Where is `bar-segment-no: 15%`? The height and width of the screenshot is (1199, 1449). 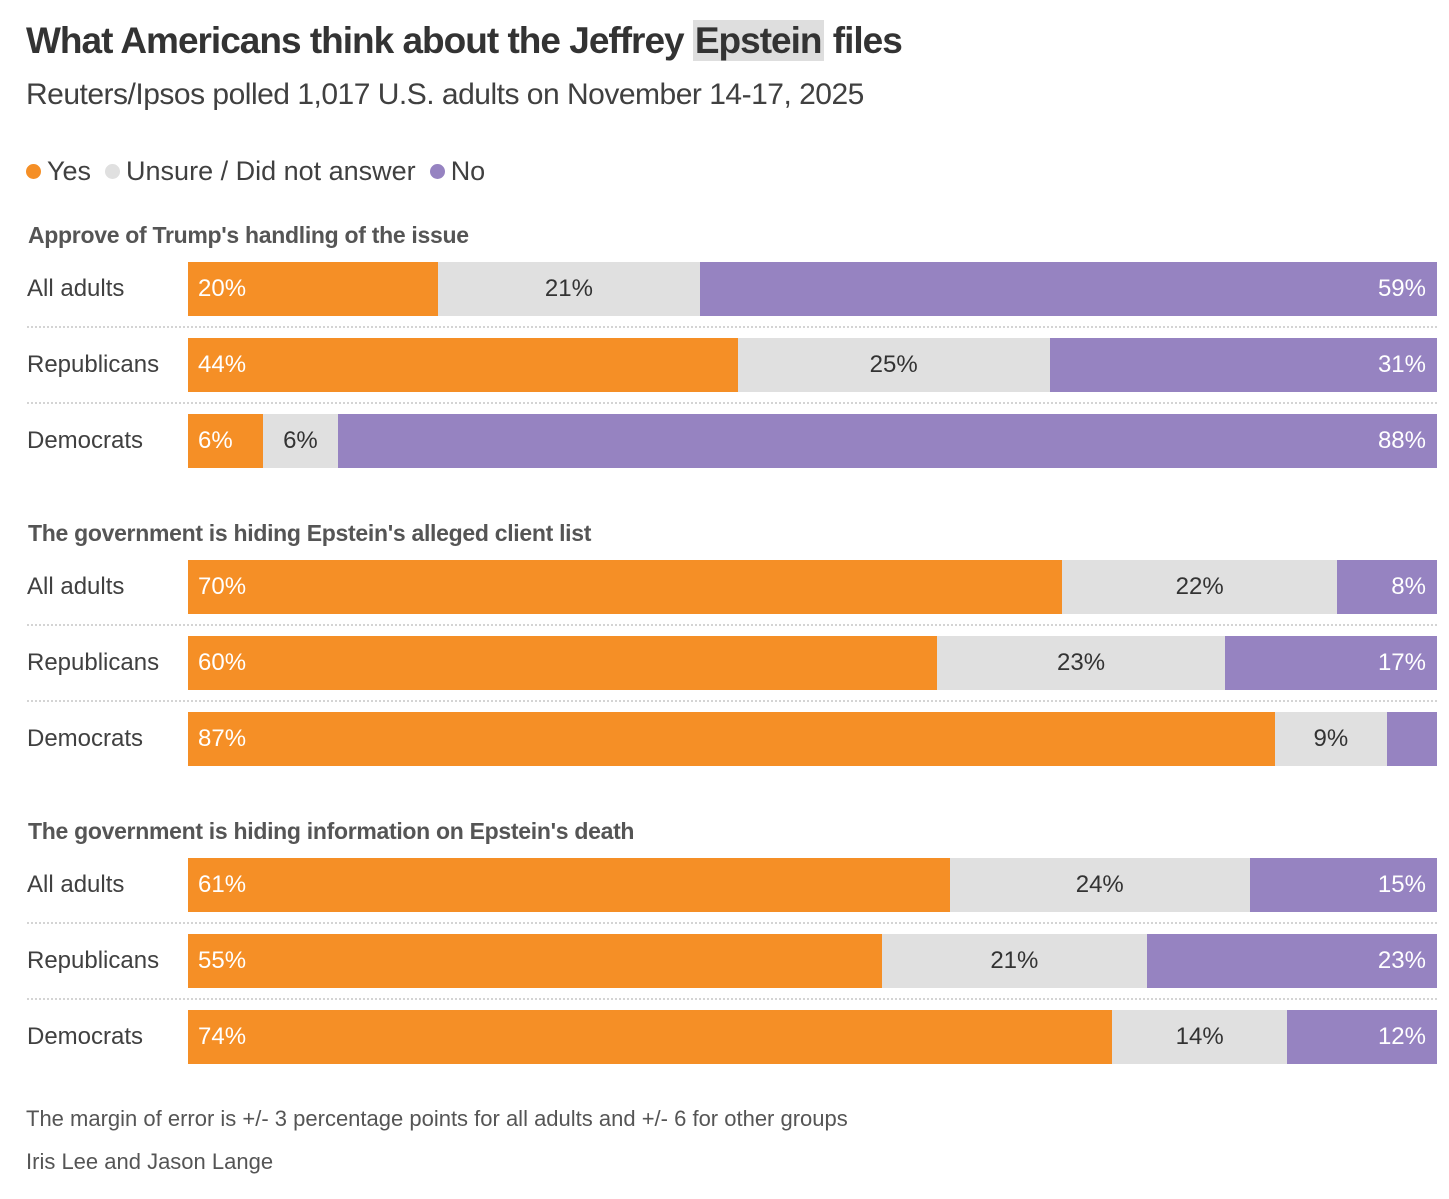 bar-segment-no: 15% is located at coordinates (1343, 885).